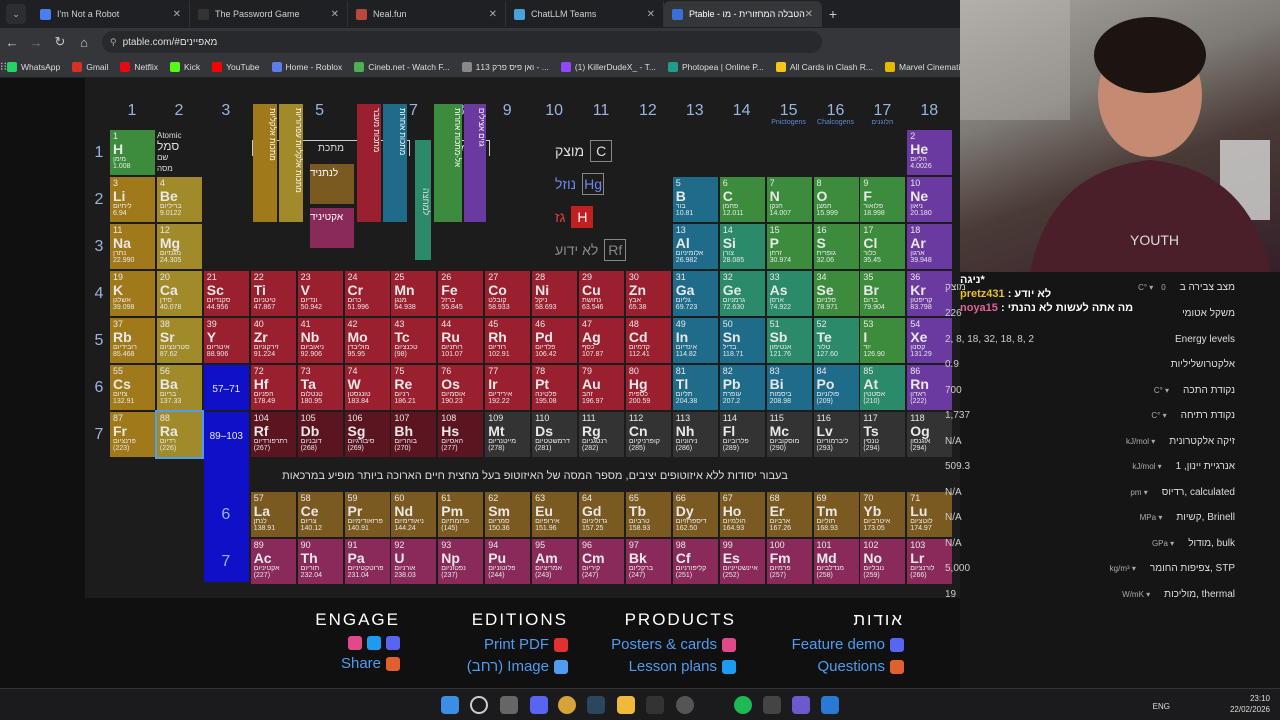  I want to click on address-bar: ⚲ ptable.com/#מאפיינים, so click(462, 42).